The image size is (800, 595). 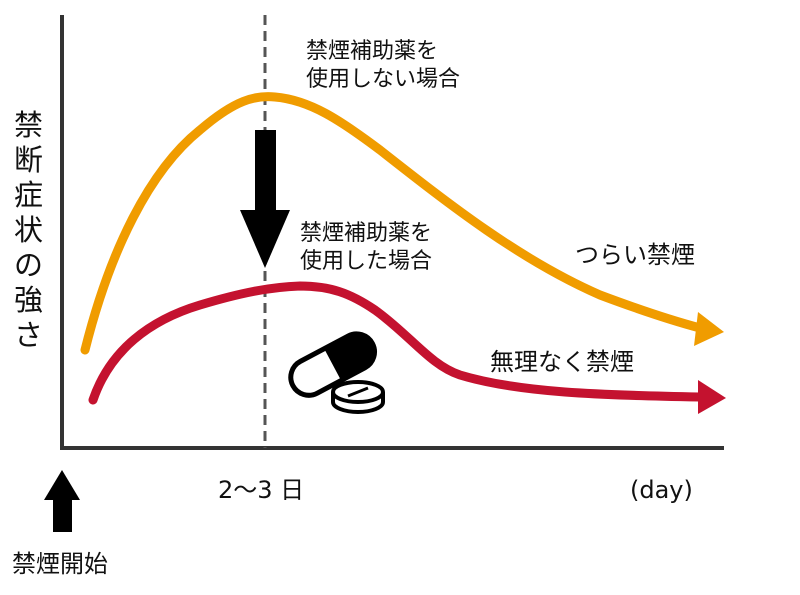 I want to click on with-aid-label-line1: 禁煙補助薬を, so click(x=366, y=233).